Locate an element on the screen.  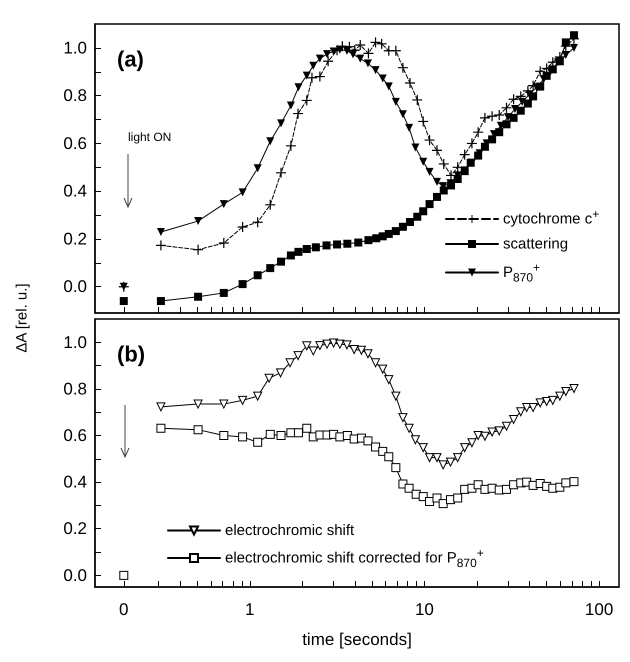
y-axis-title: ΔA [rel. u.] is located at coordinates (22, 318).